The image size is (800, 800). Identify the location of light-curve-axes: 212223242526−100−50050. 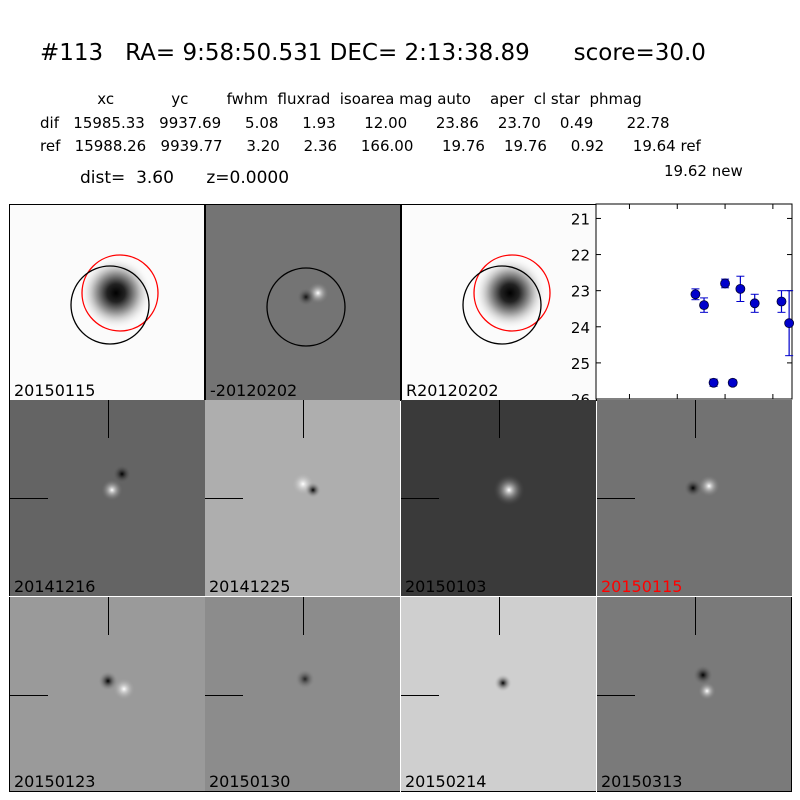
(682, 311).